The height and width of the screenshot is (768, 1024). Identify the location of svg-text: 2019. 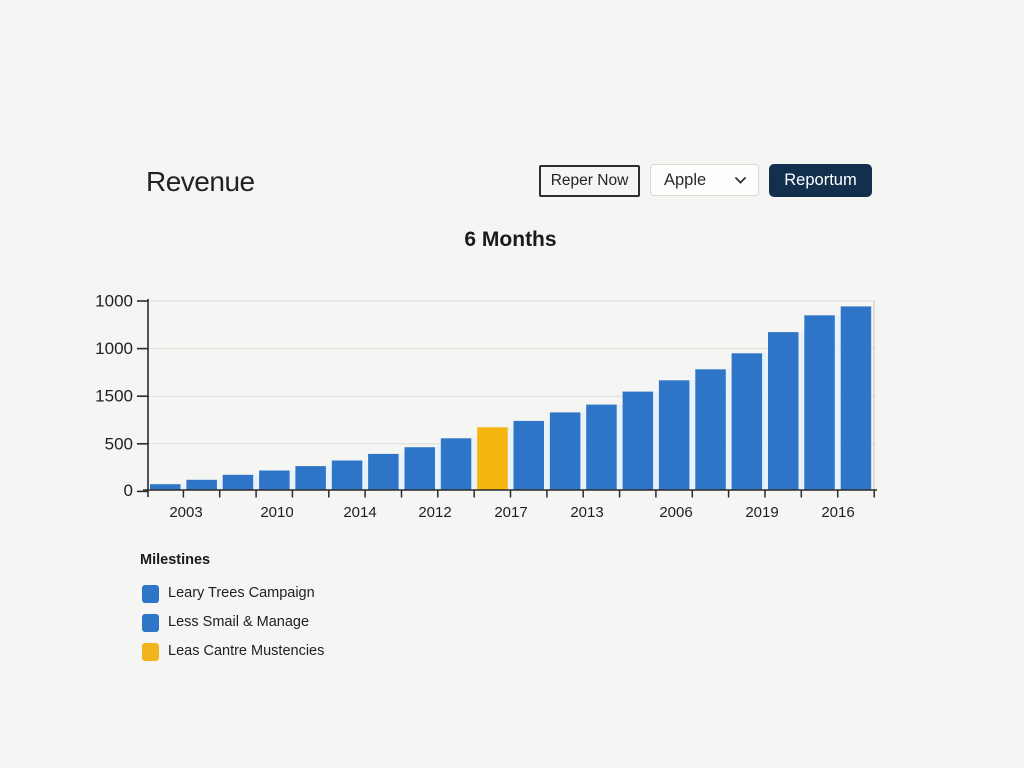
(761, 512).